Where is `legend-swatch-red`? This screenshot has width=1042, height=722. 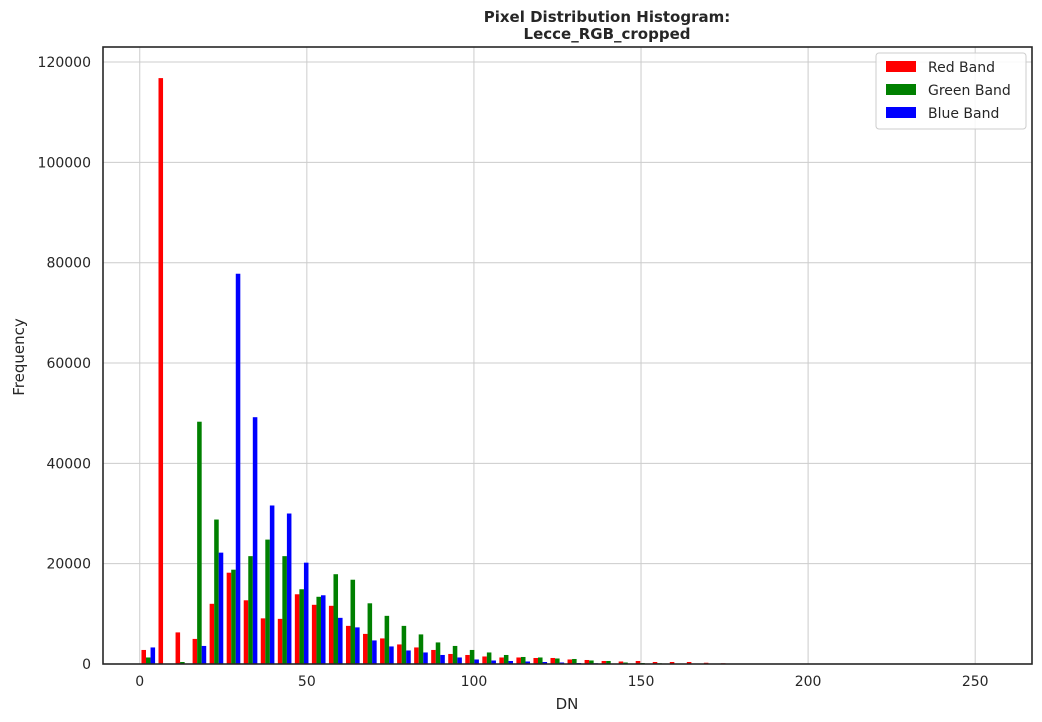
legend-swatch-red is located at coordinates (901, 66).